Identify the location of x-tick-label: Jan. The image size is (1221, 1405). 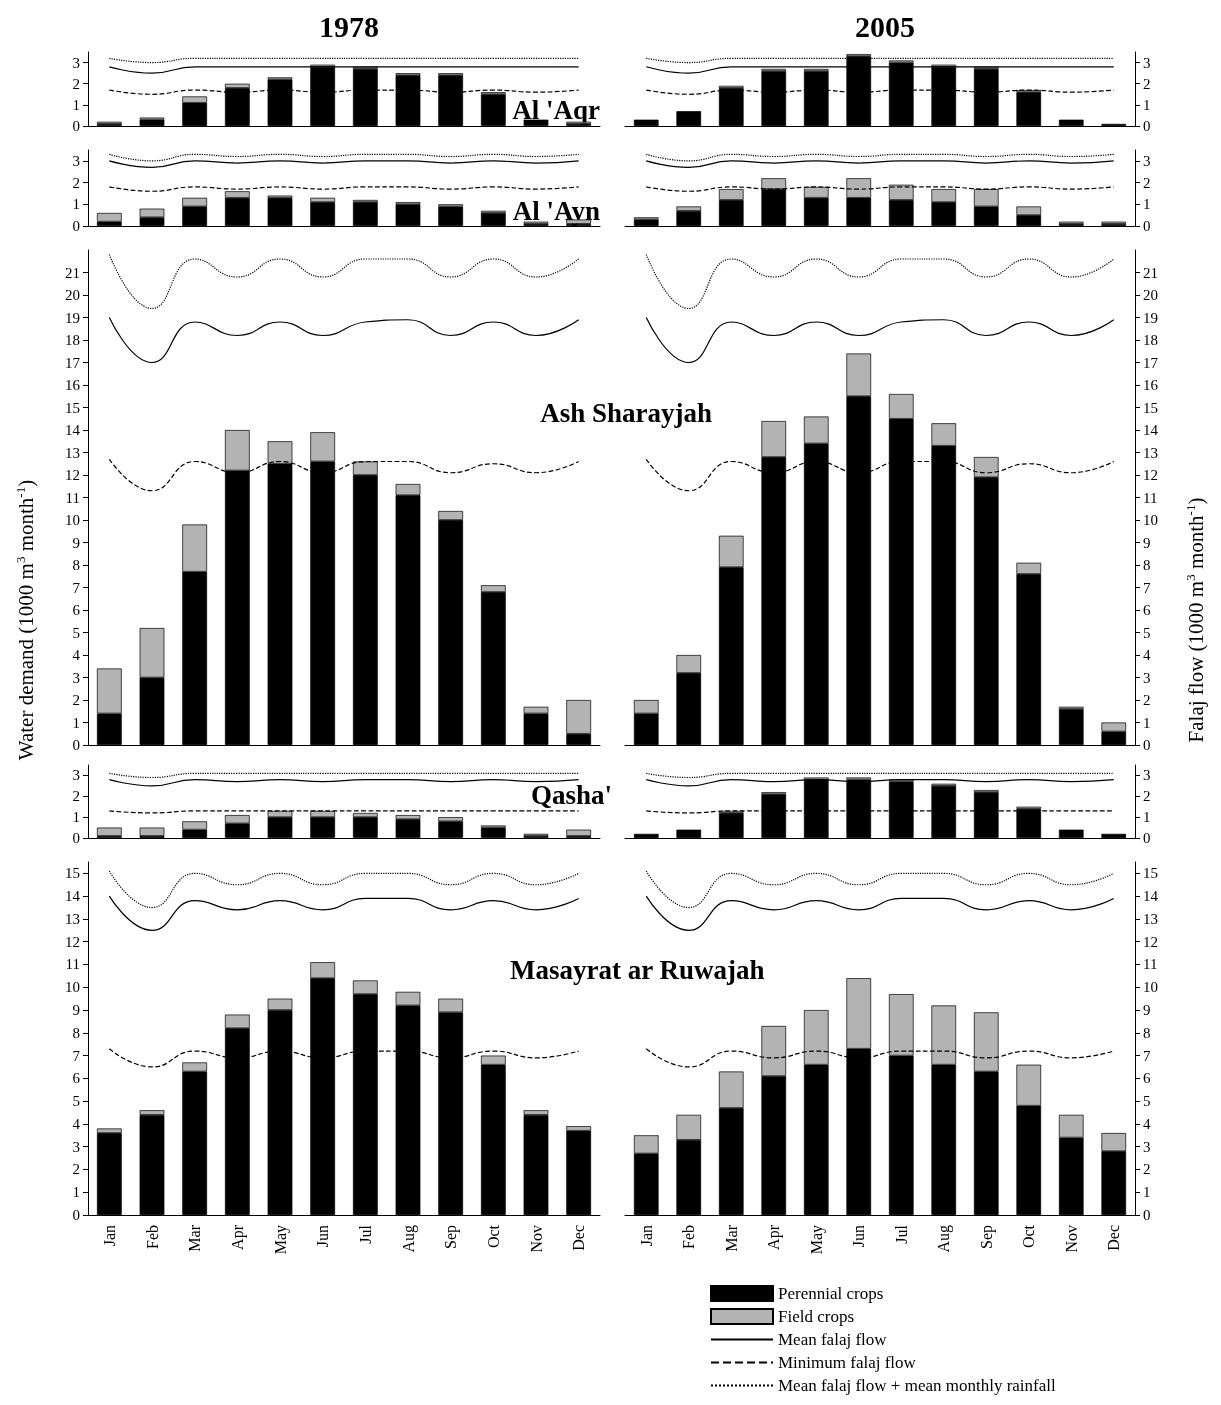
(109, 1236).